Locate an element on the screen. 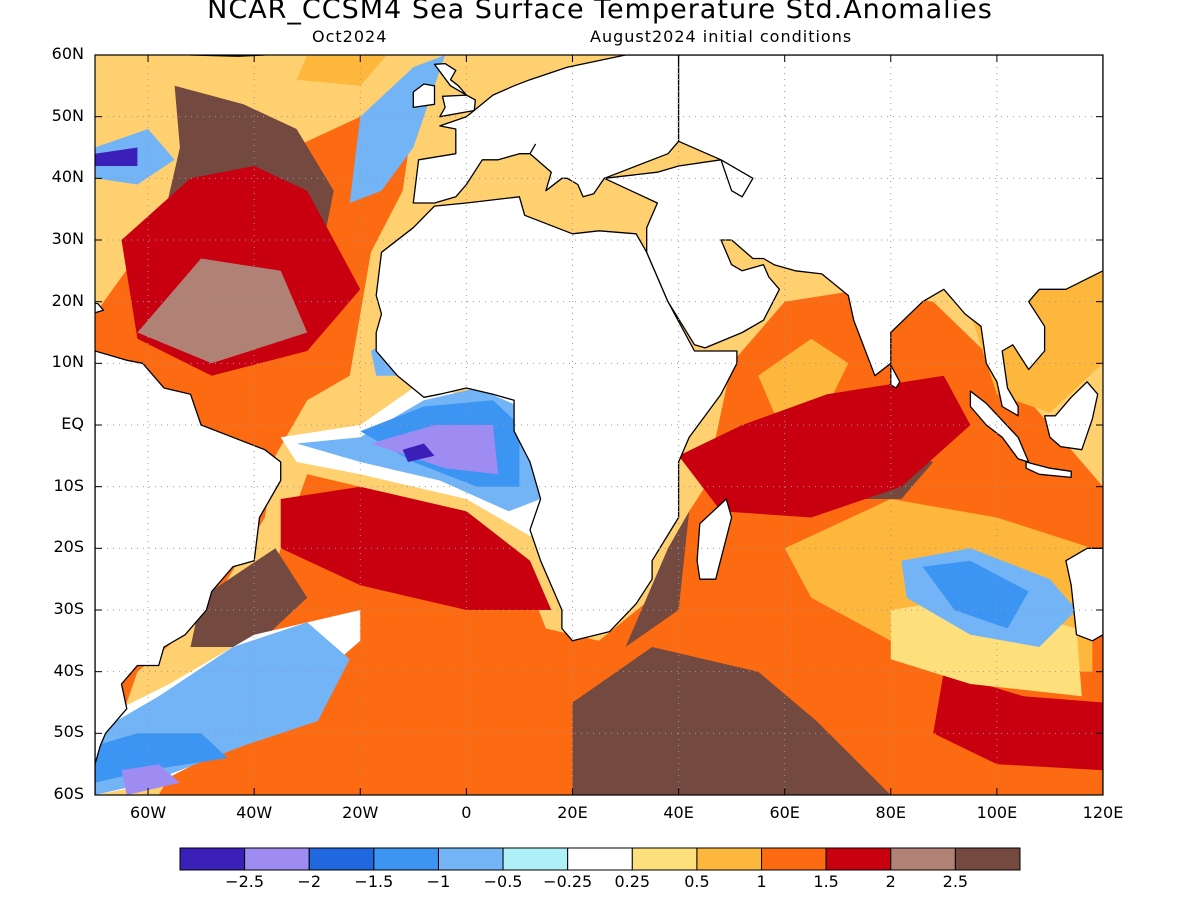 This screenshot has width=1200, height=900. colorbar is located at coordinates (600, 859).